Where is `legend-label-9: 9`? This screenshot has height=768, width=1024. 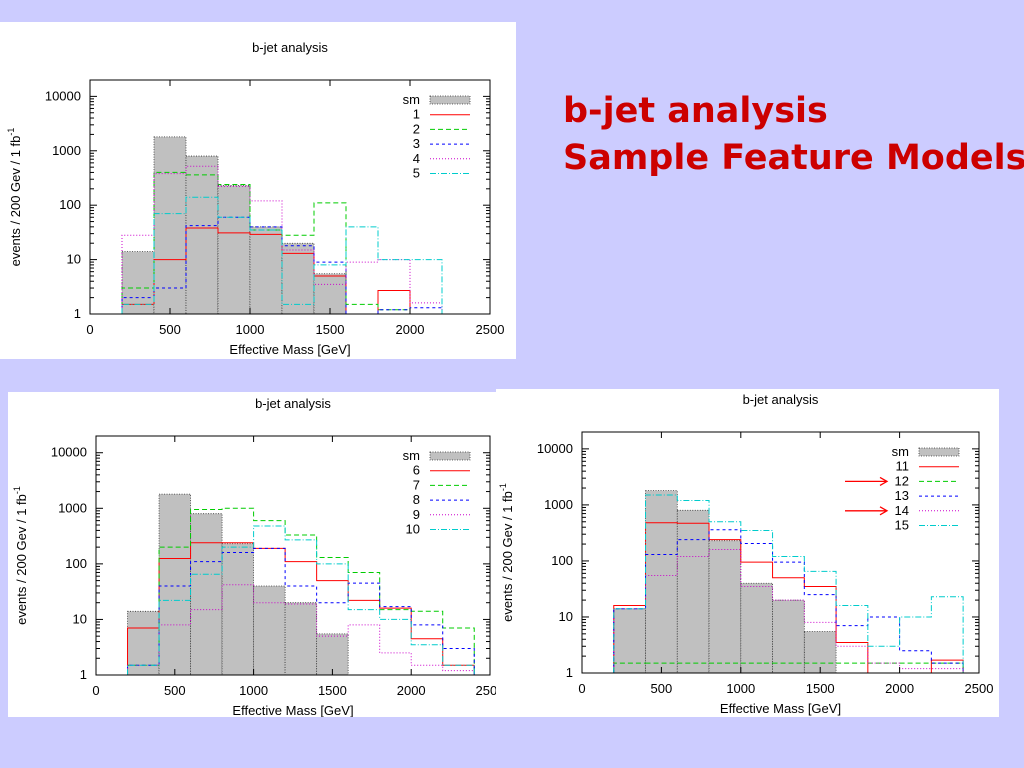
legend-label-9: 9 is located at coordinates (416, 514).